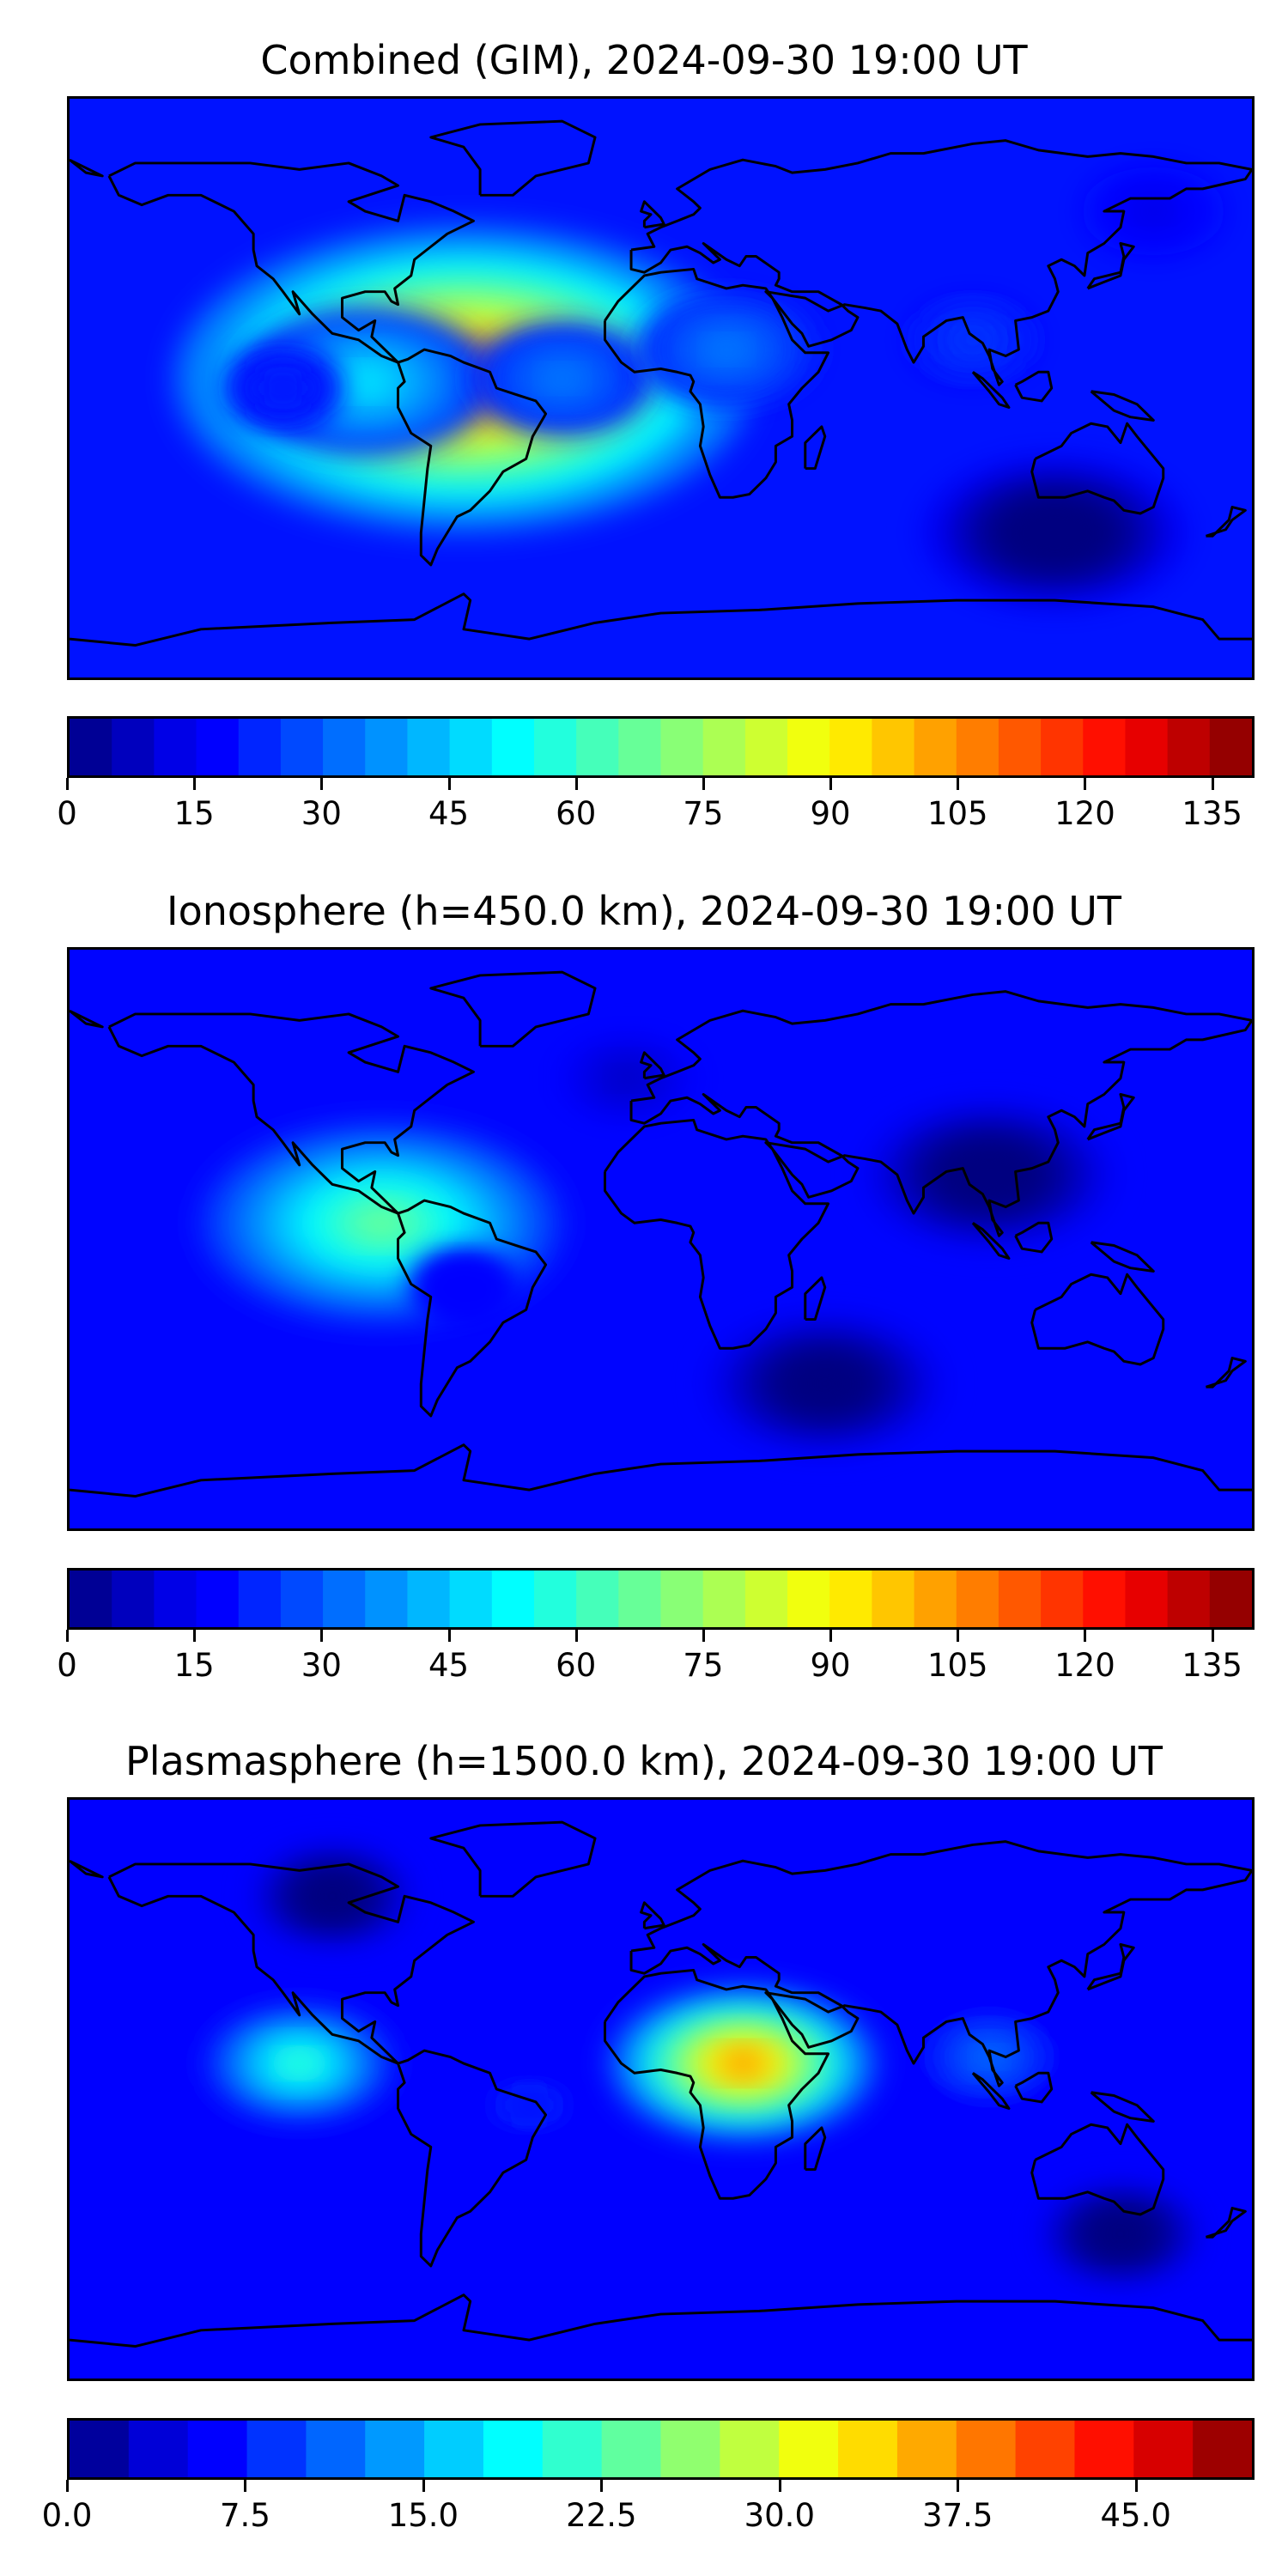  I want to click on tick-label: 135, so click(1212, 813).